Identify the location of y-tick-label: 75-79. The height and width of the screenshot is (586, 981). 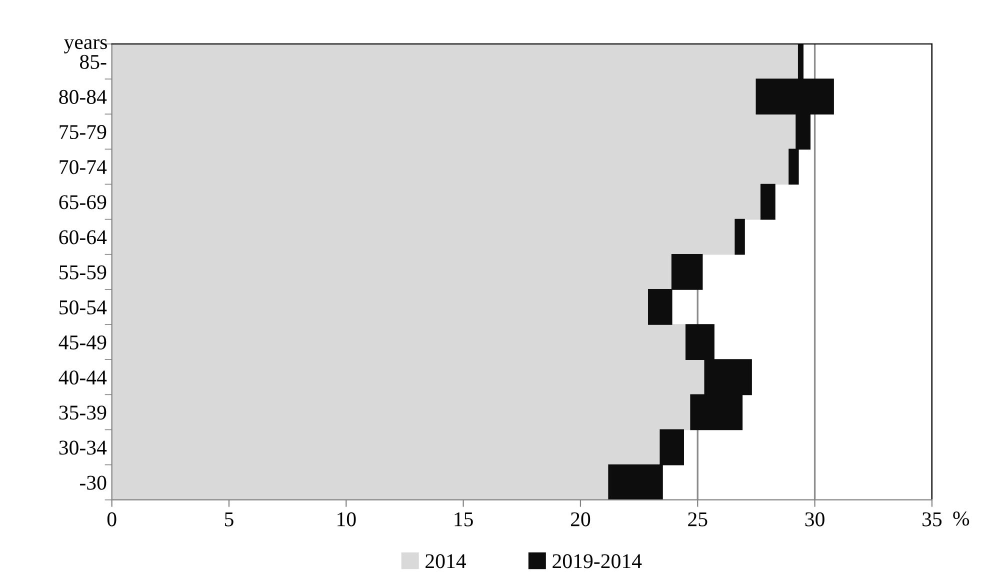
(83, 132).